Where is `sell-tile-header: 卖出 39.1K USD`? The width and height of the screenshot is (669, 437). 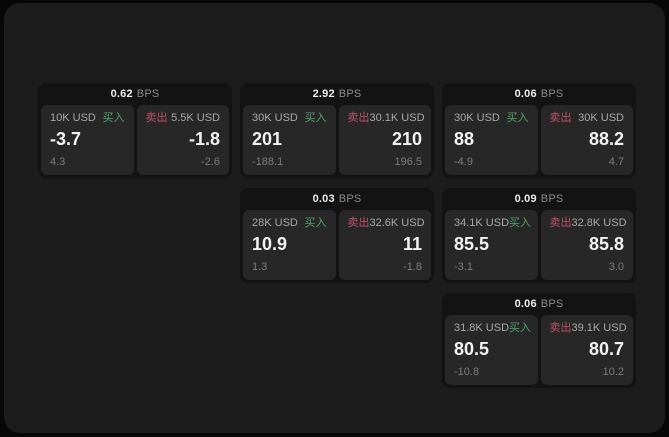 sell-tile-header: 卖出 39.1K USD is located at coordinates (588, 328).